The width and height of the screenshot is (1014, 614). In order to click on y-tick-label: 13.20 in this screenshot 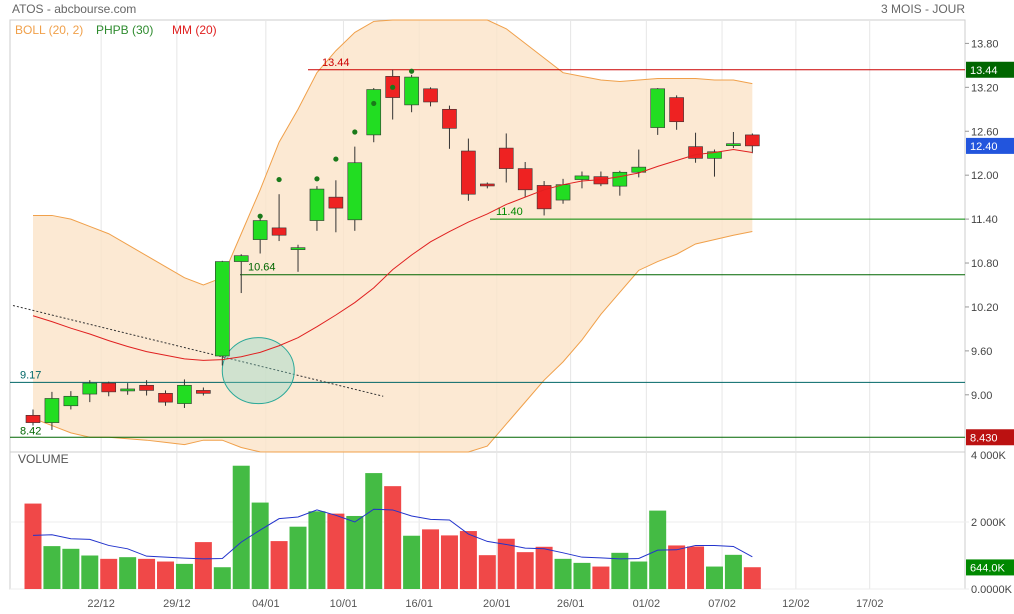, I will do `click(985, 88)`.